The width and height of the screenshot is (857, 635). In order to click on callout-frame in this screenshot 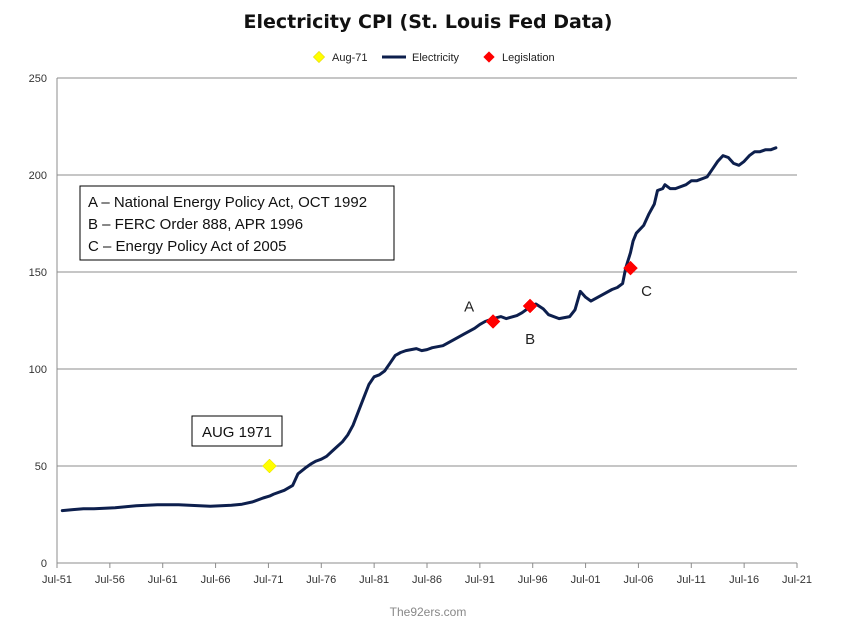, I will do `click(237, 431)`.